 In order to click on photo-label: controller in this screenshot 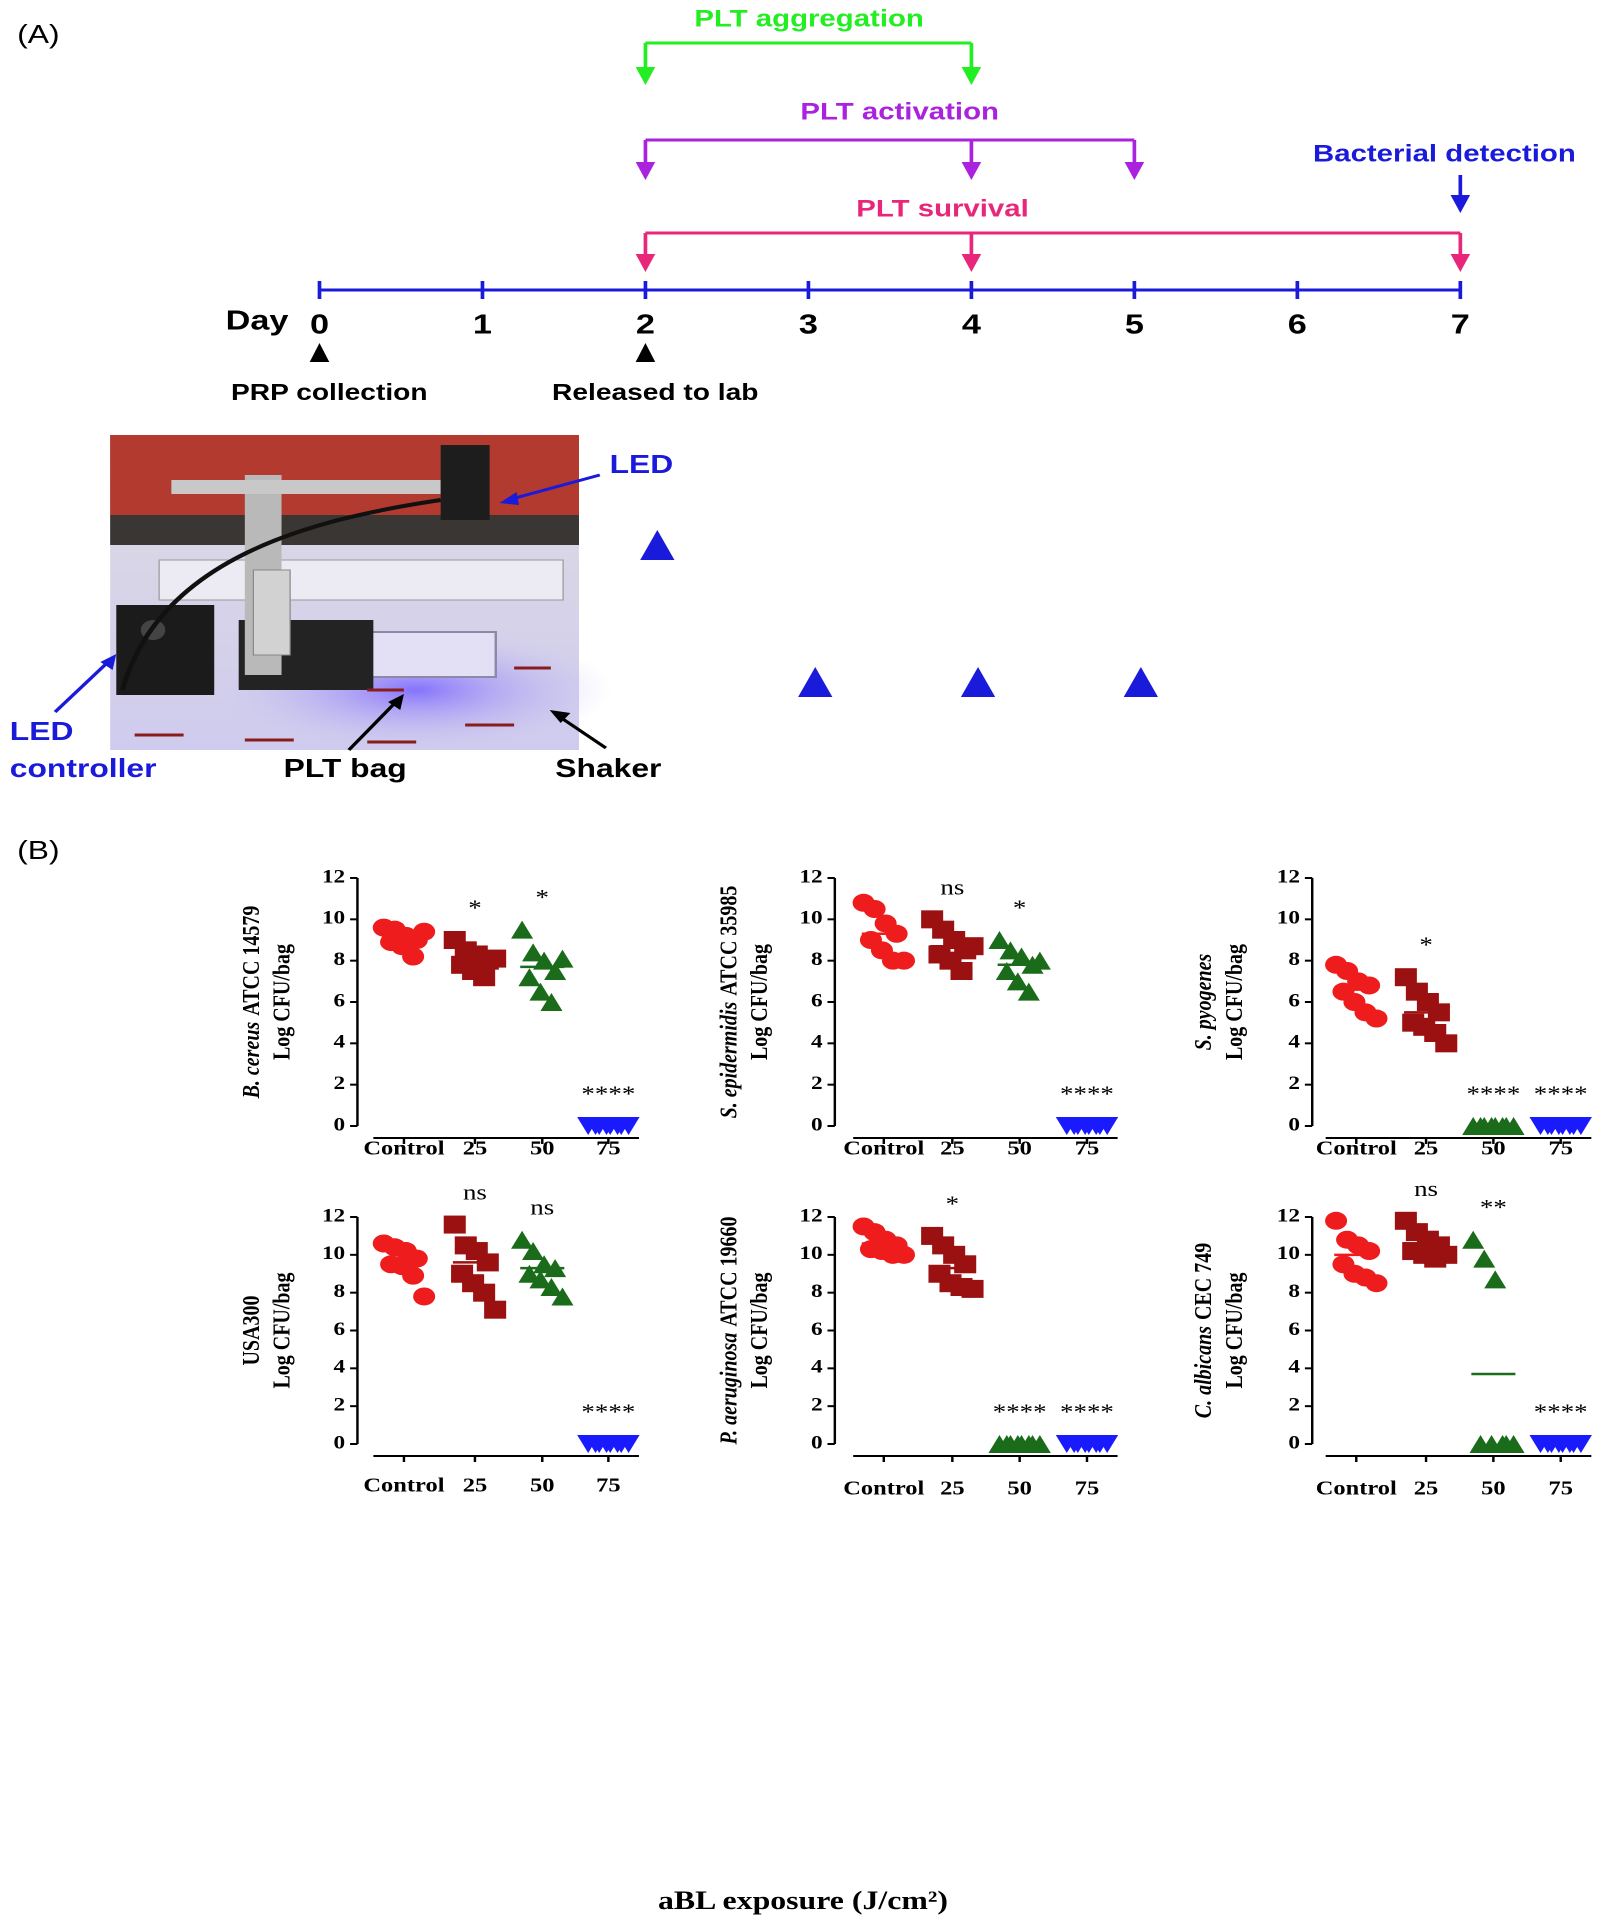, I will do `click(83, 768)`.